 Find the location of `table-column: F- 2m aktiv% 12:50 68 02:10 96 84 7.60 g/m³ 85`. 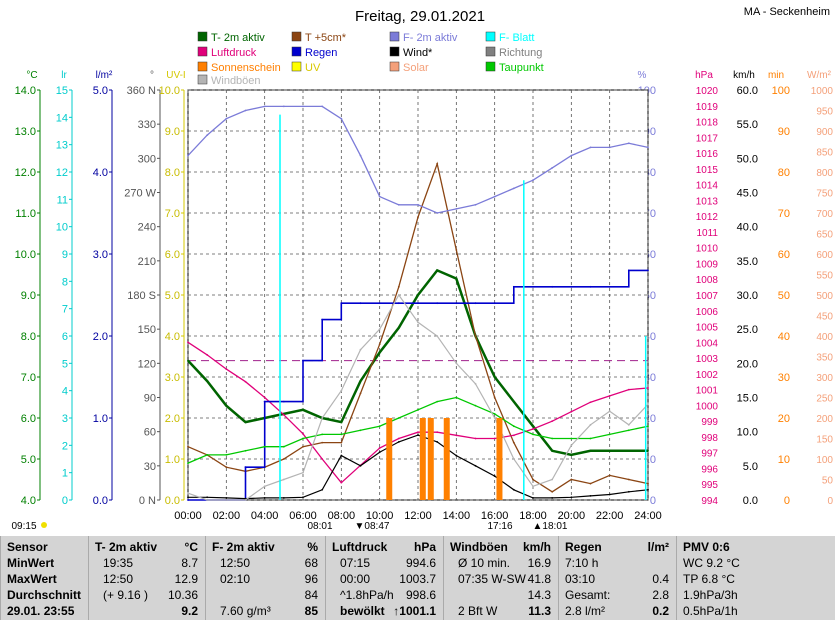

table-column: F- 2m aktiv% 12:50 68 02:10 96 84 7.60 g/m³ 85 is located at coordinates (265, 578).